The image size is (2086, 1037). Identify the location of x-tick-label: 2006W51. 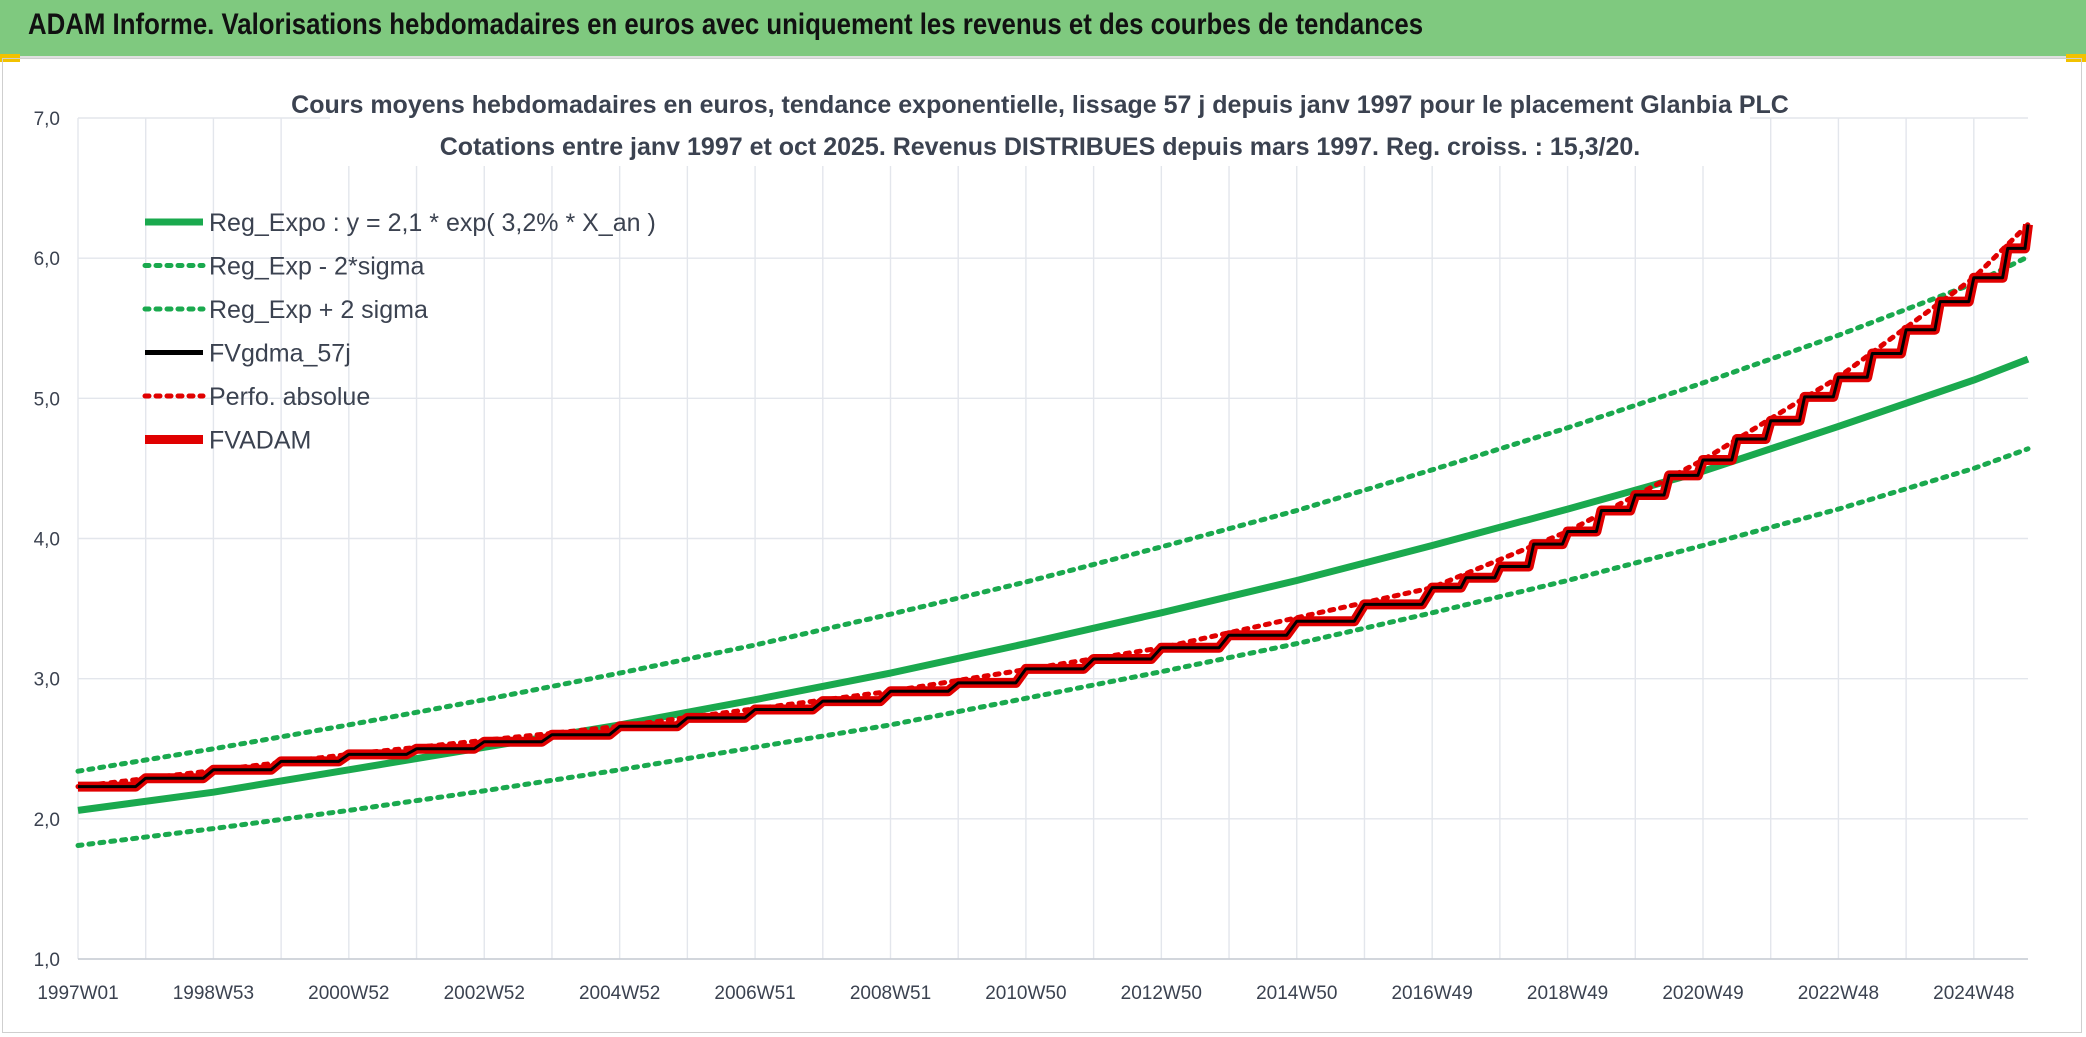
(754, 993).